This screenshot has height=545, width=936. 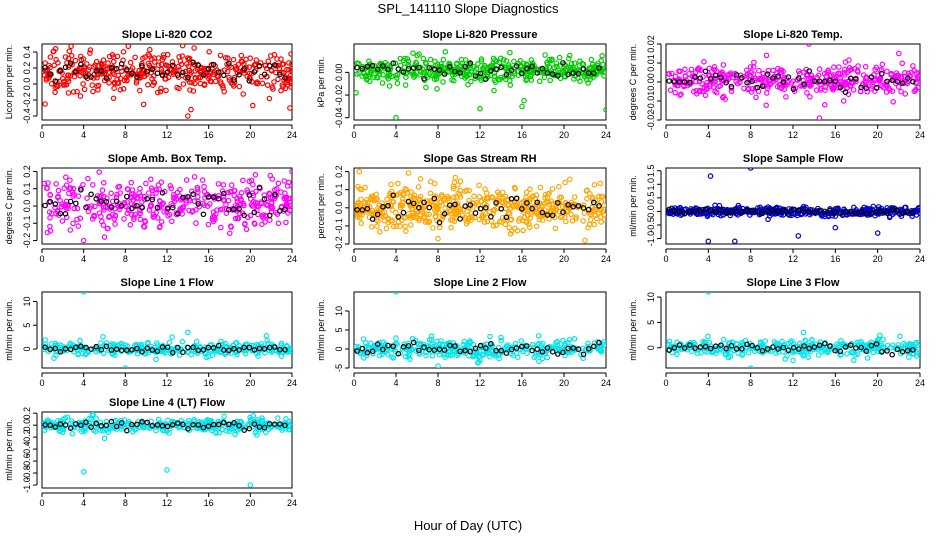 I want to click on x-tick-label: 20, so click(x=878, y=259).